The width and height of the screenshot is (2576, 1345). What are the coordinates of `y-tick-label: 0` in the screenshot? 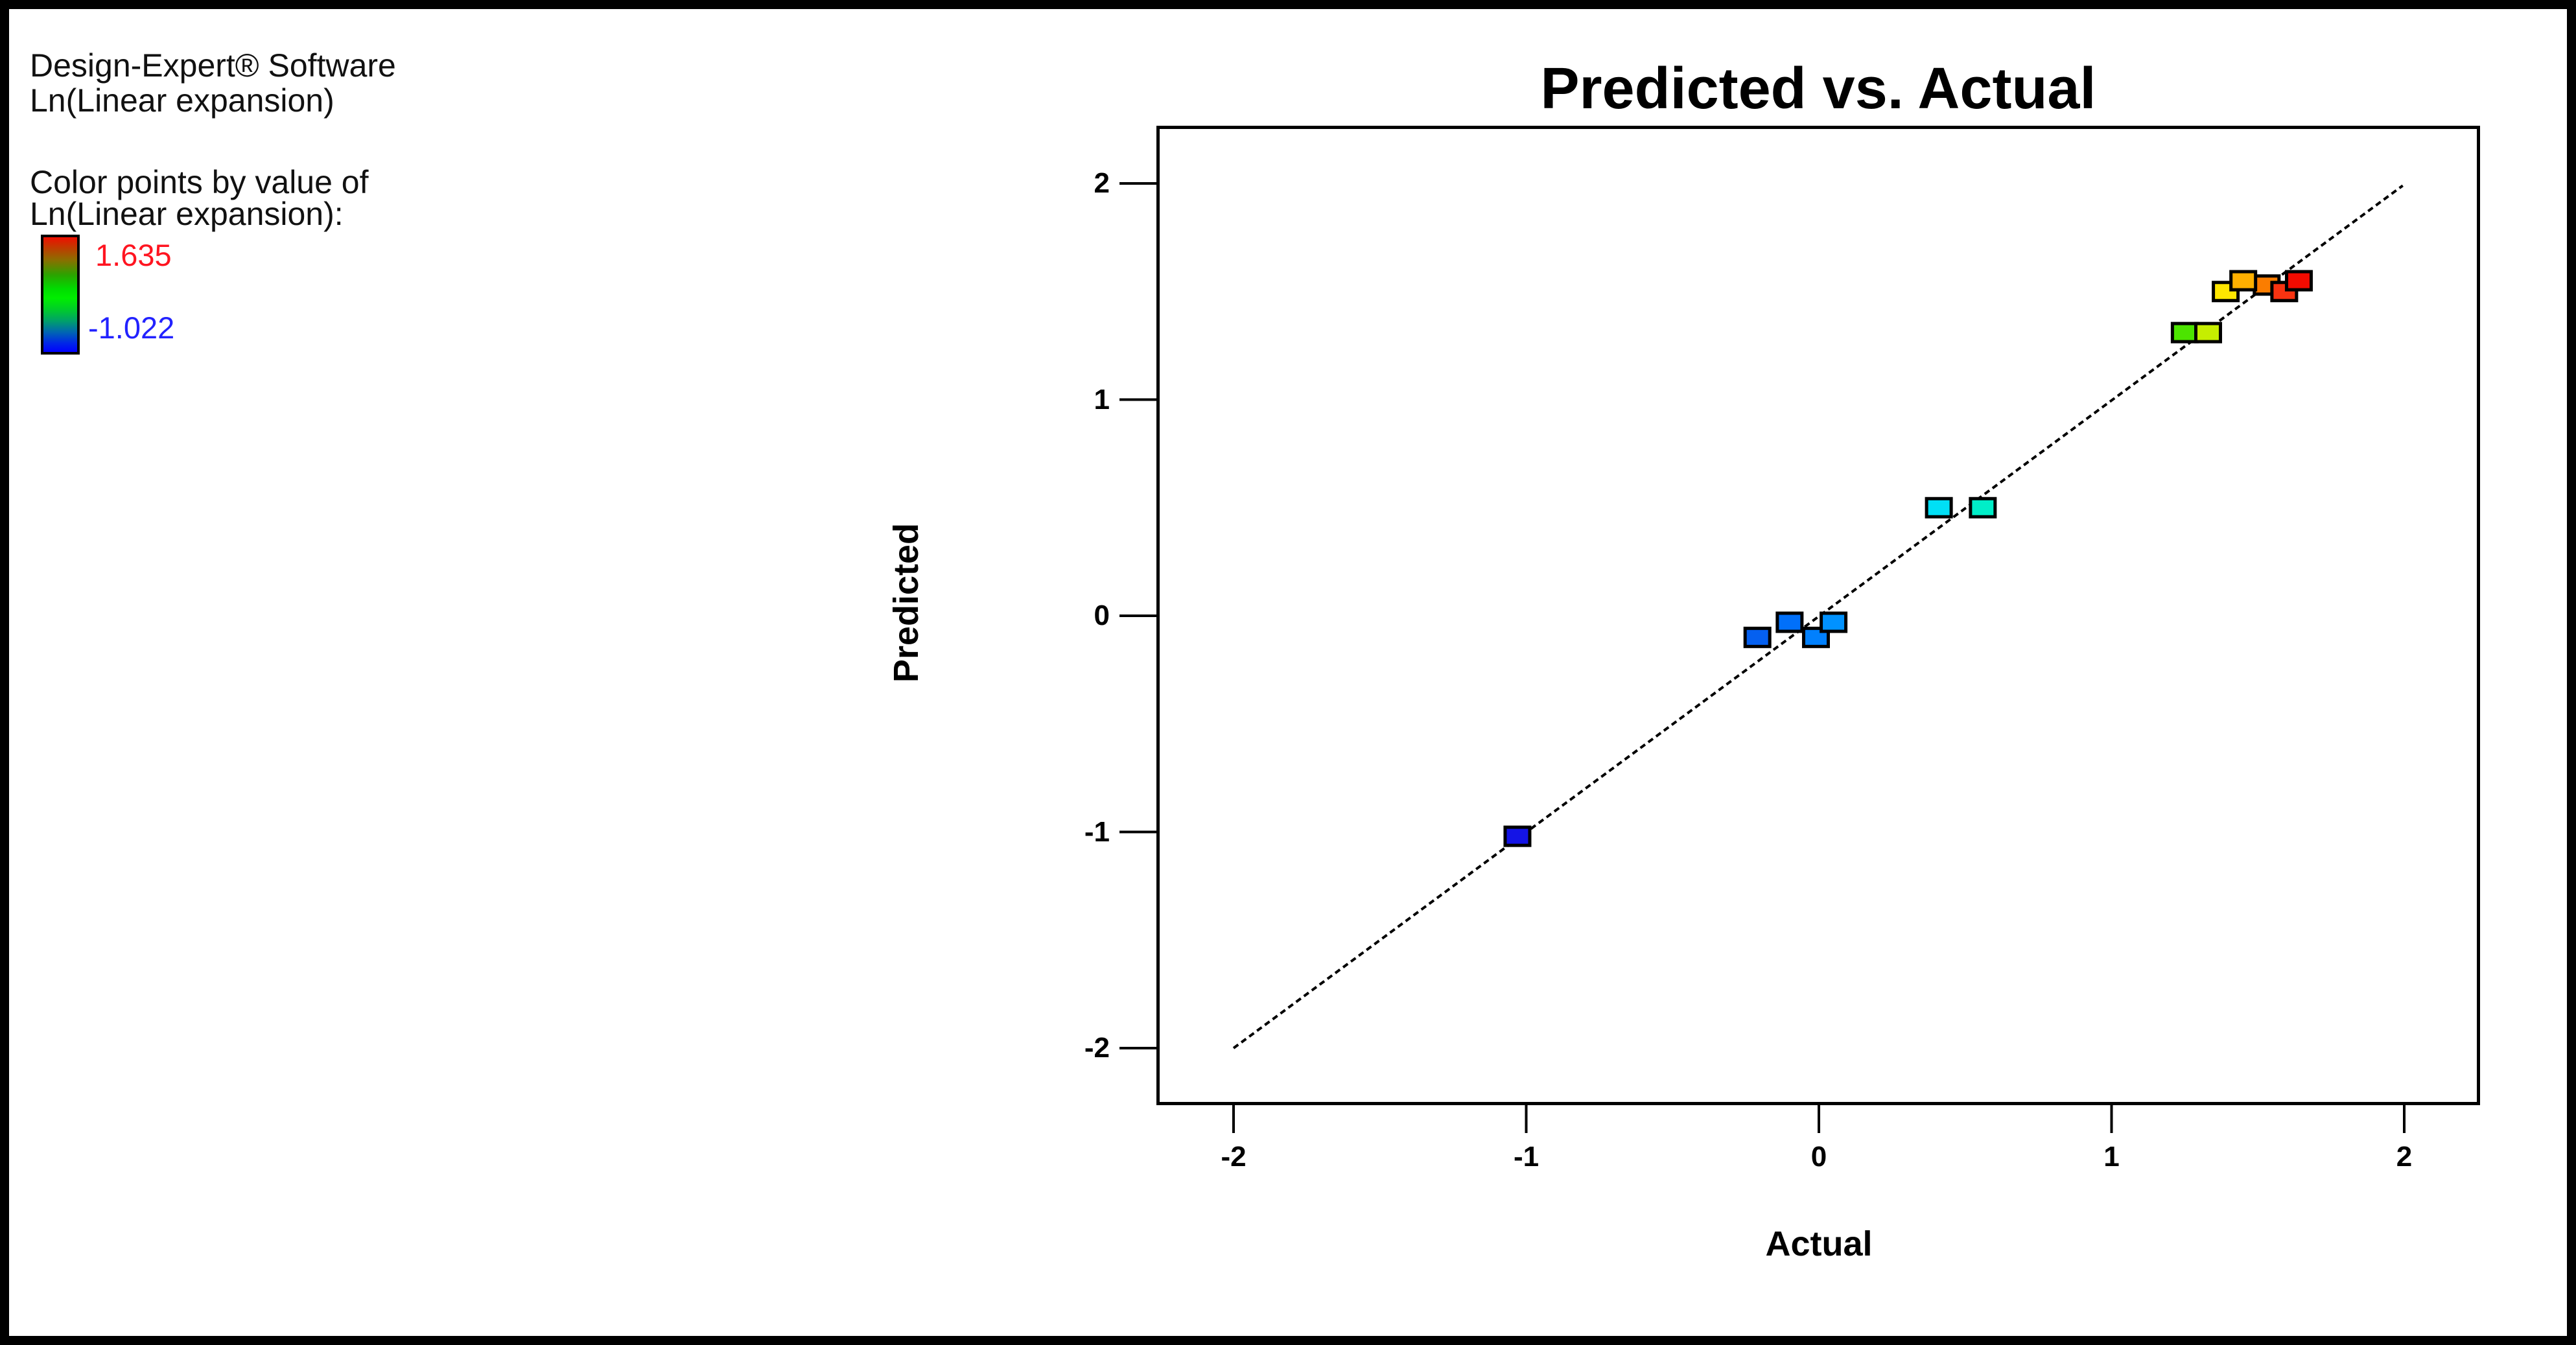 It's located at (1102, 615).